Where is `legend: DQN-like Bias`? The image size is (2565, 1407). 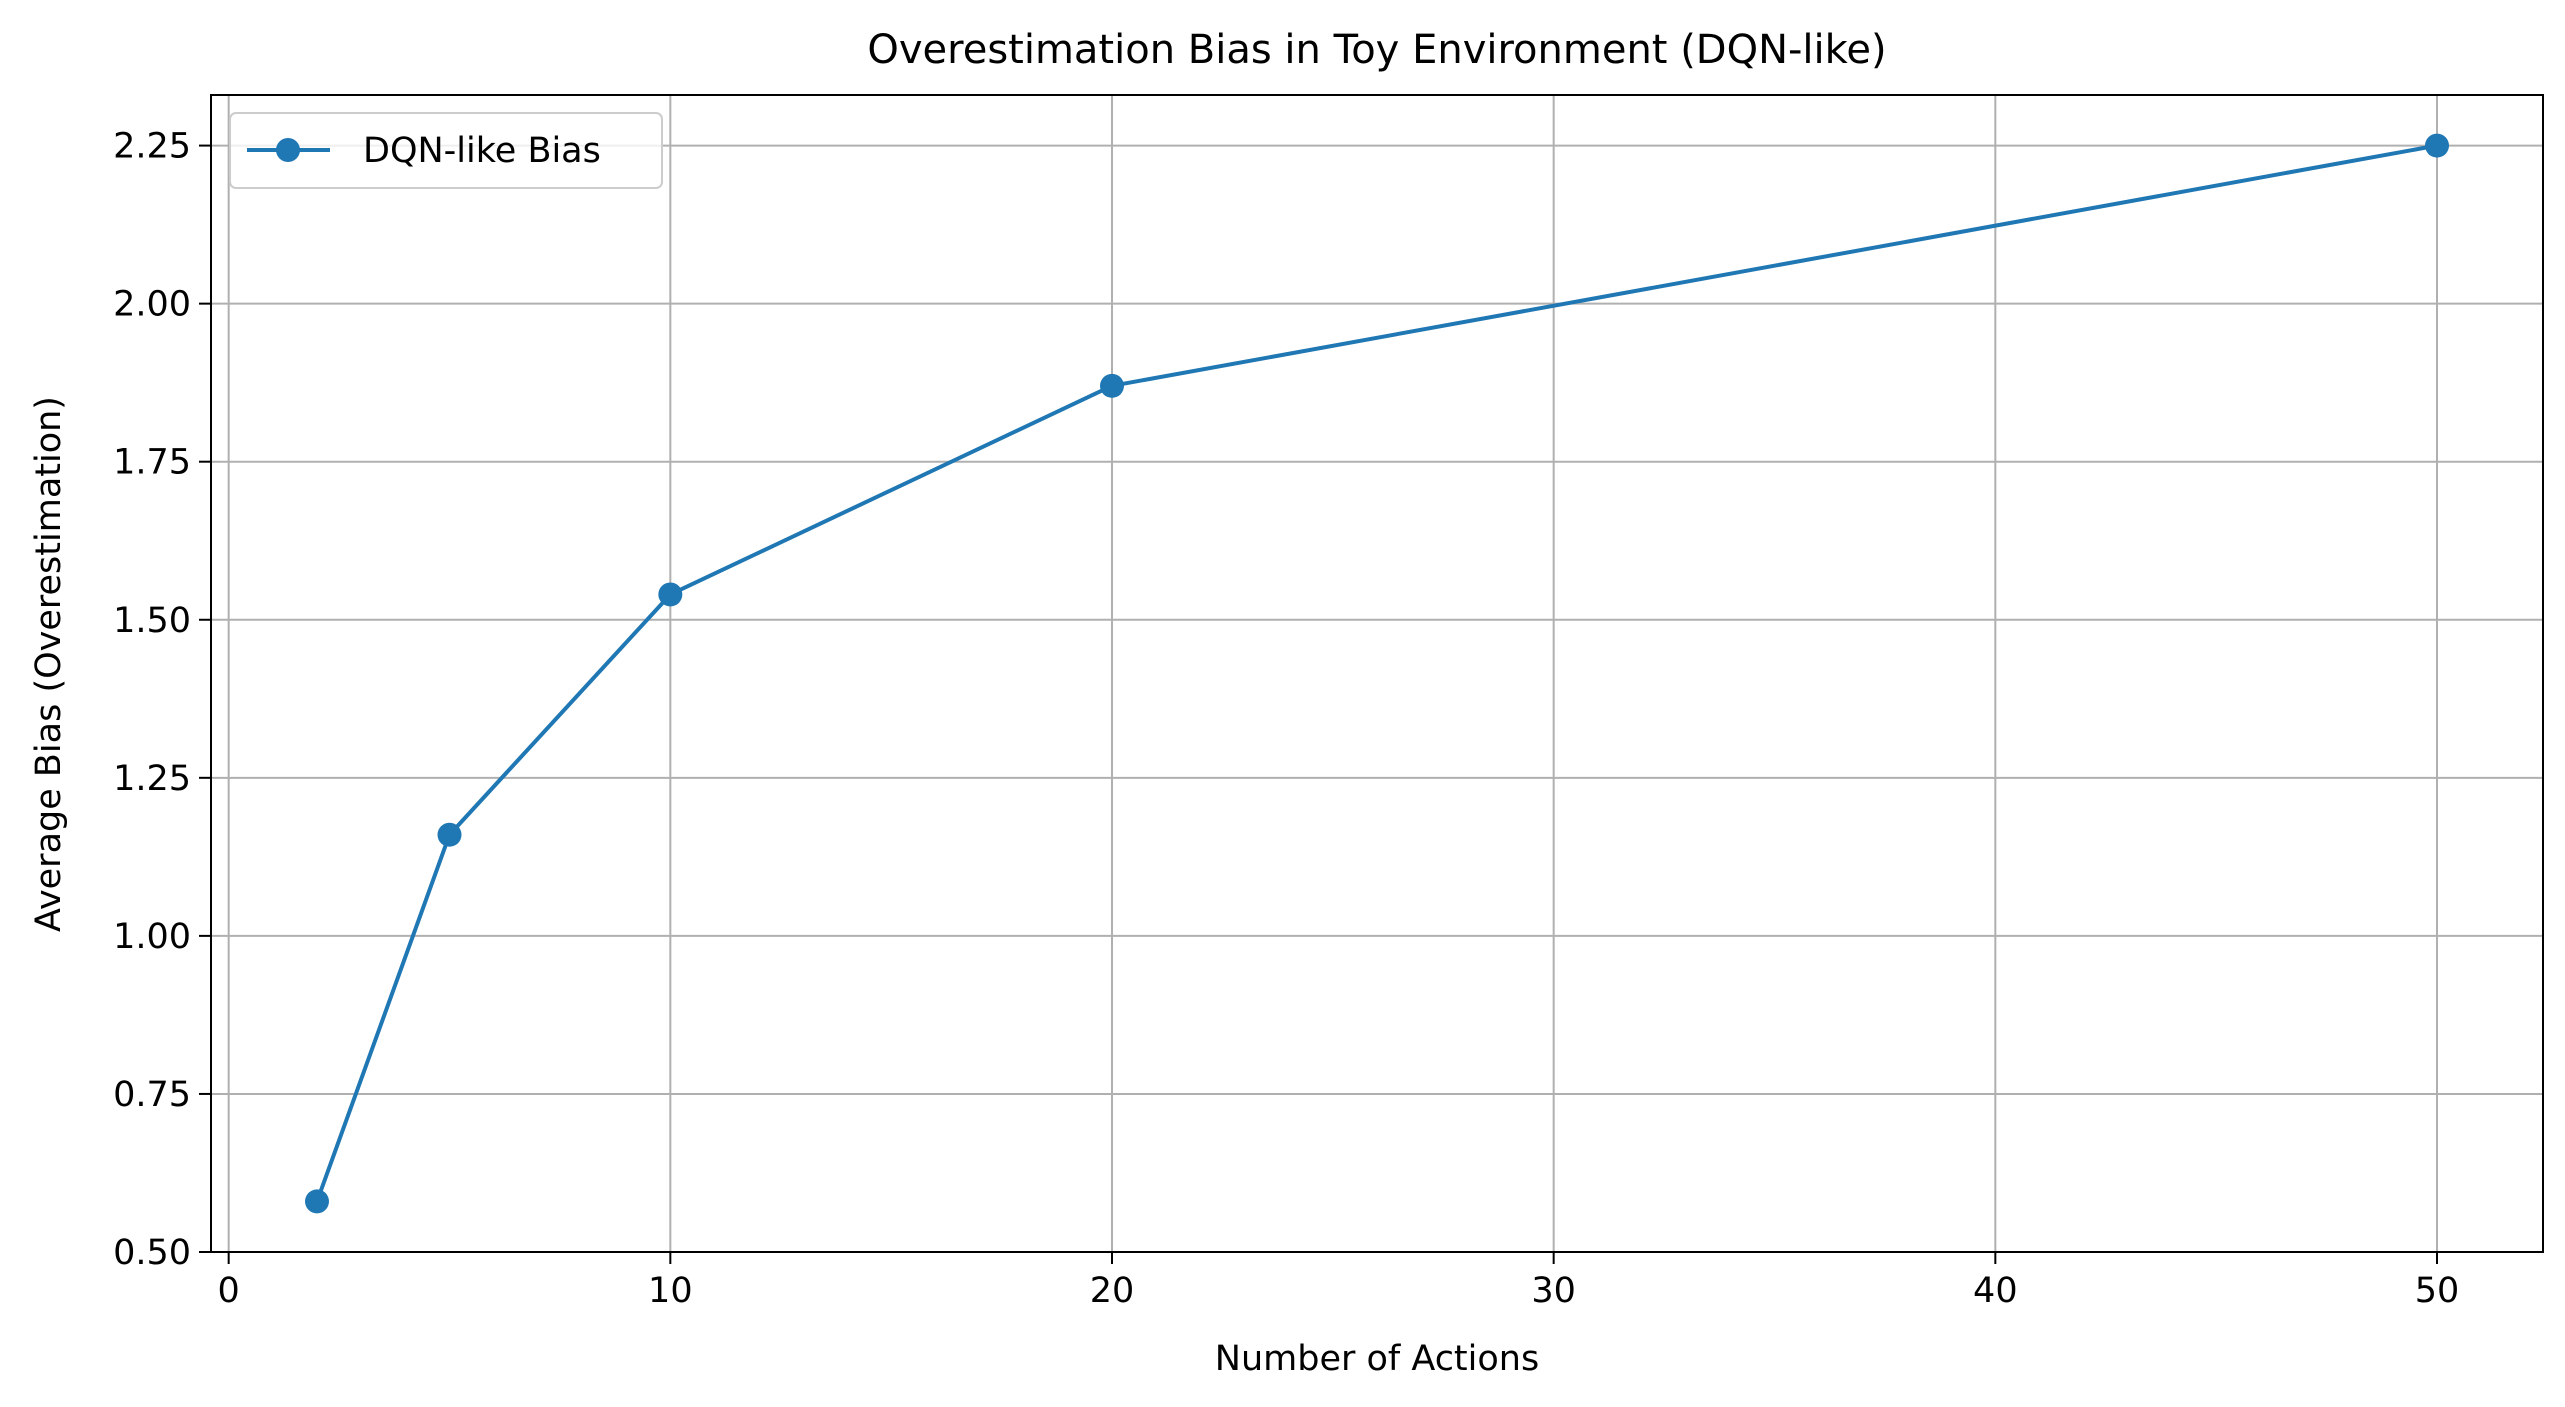 legend: DQN-like Bias is located at coordinates (446, 150).